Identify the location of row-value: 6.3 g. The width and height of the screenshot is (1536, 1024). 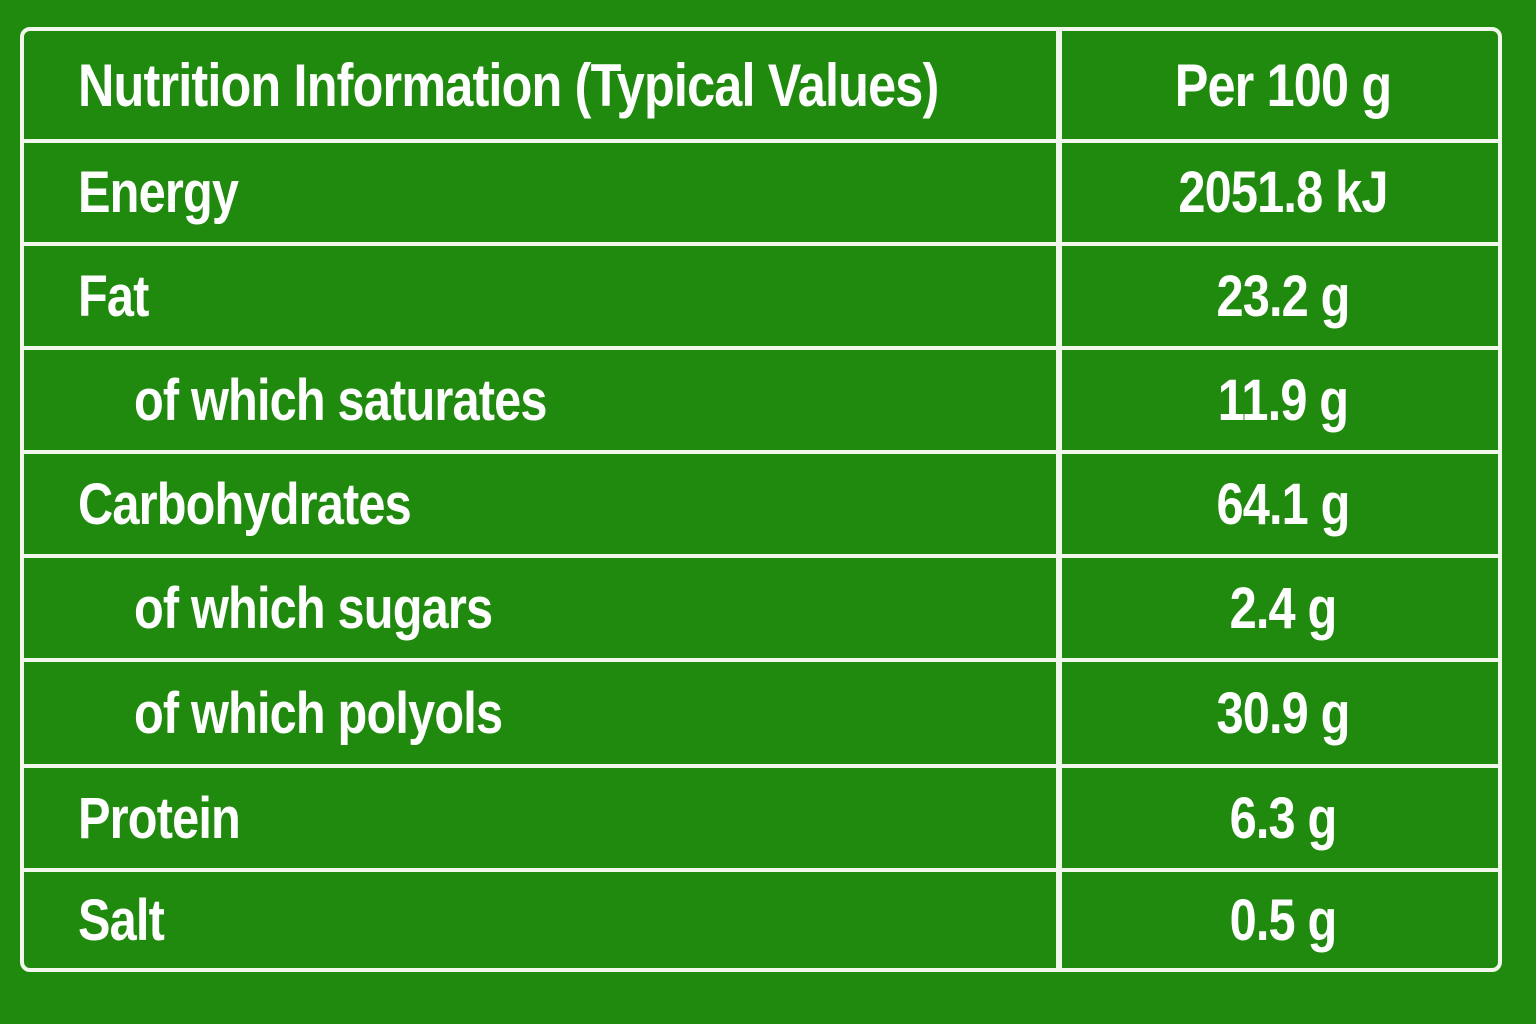
(1283, 818).